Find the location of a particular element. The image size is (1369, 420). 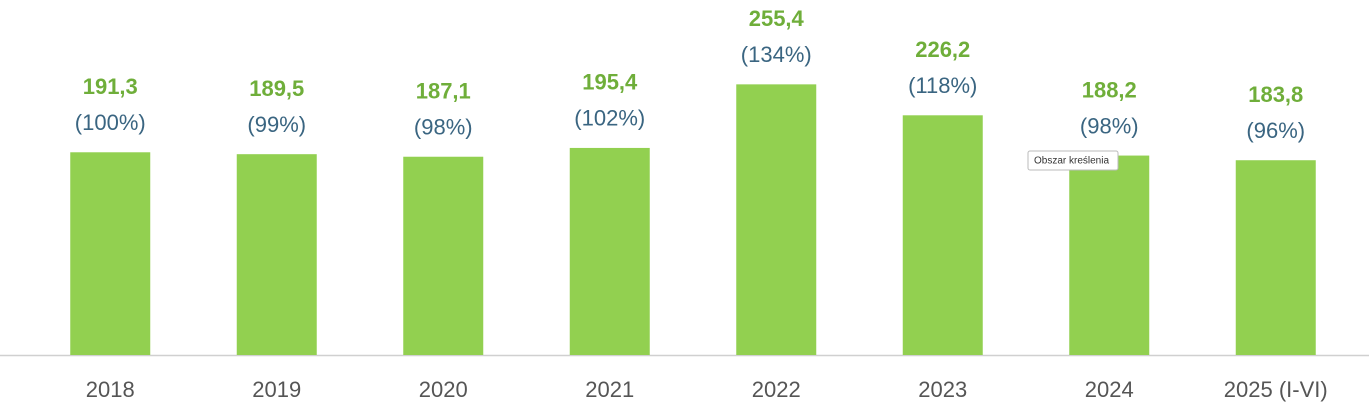

x-tick-label: 2024 is located at coordinates (1109, 389).